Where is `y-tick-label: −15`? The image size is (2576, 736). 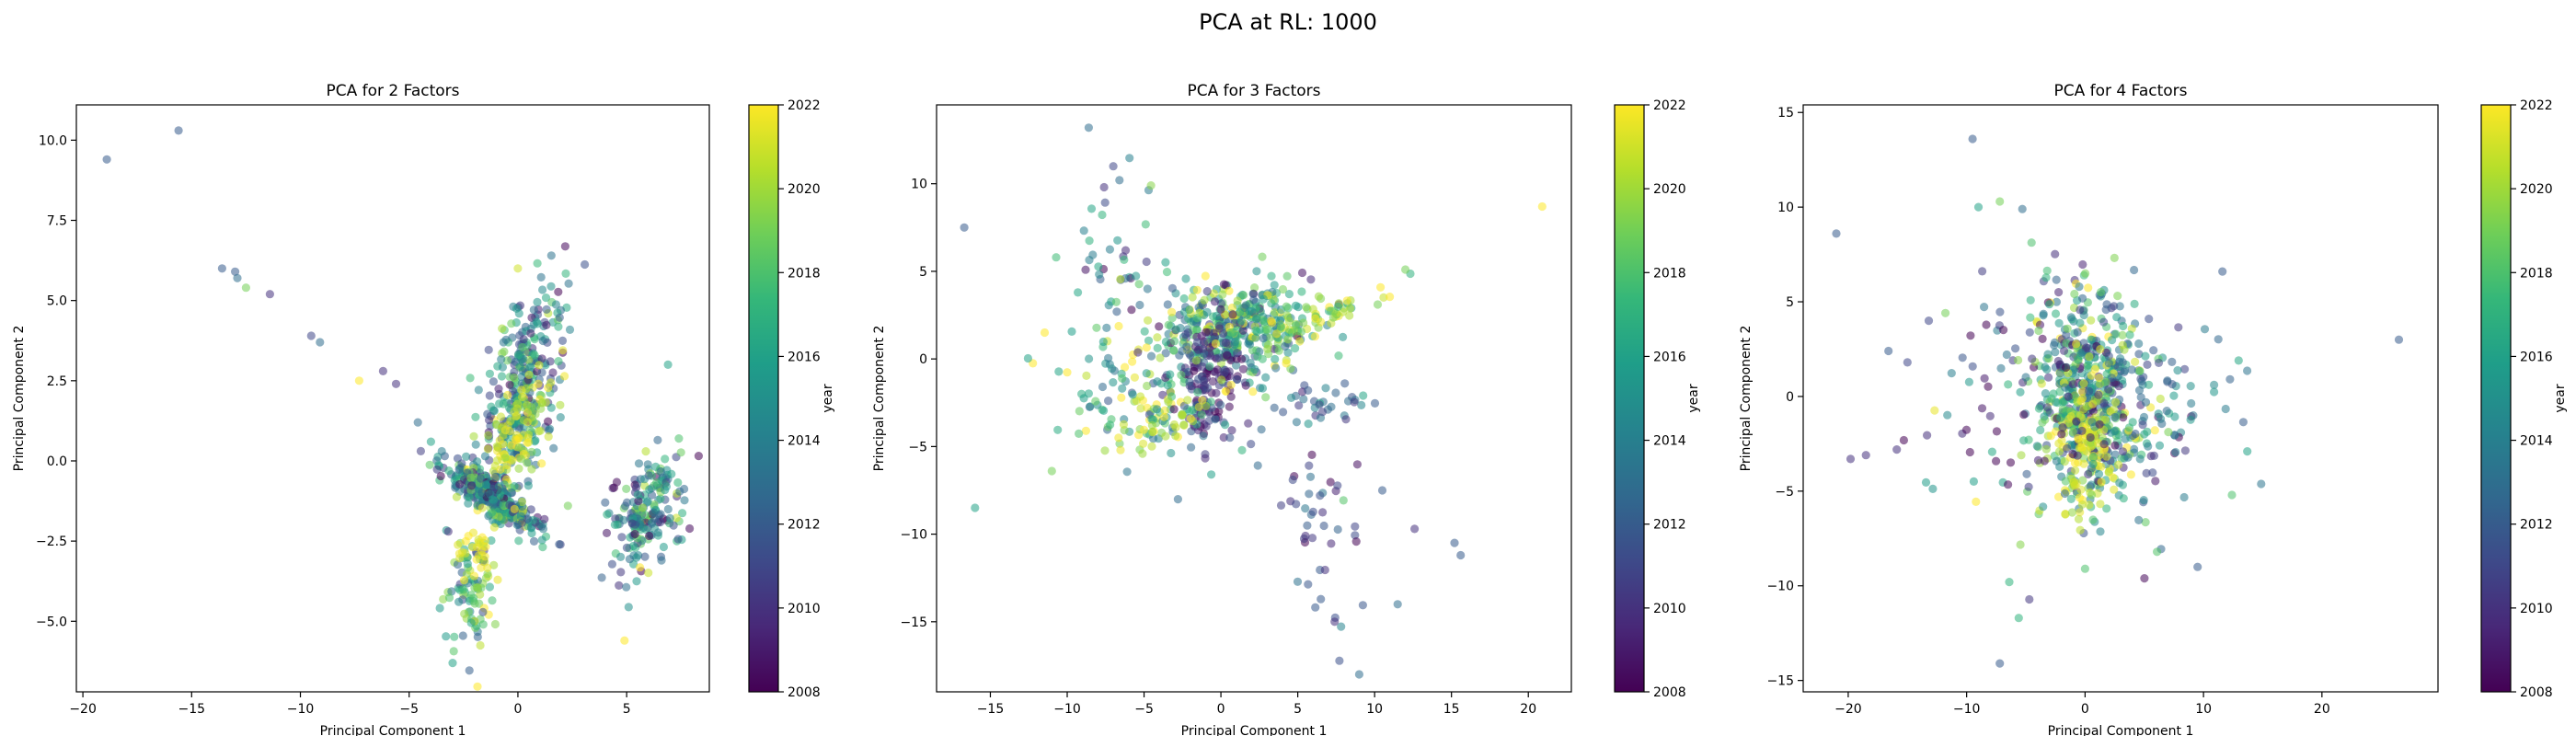 y-tick-label: −15 is located at coordinates (1780, 681).